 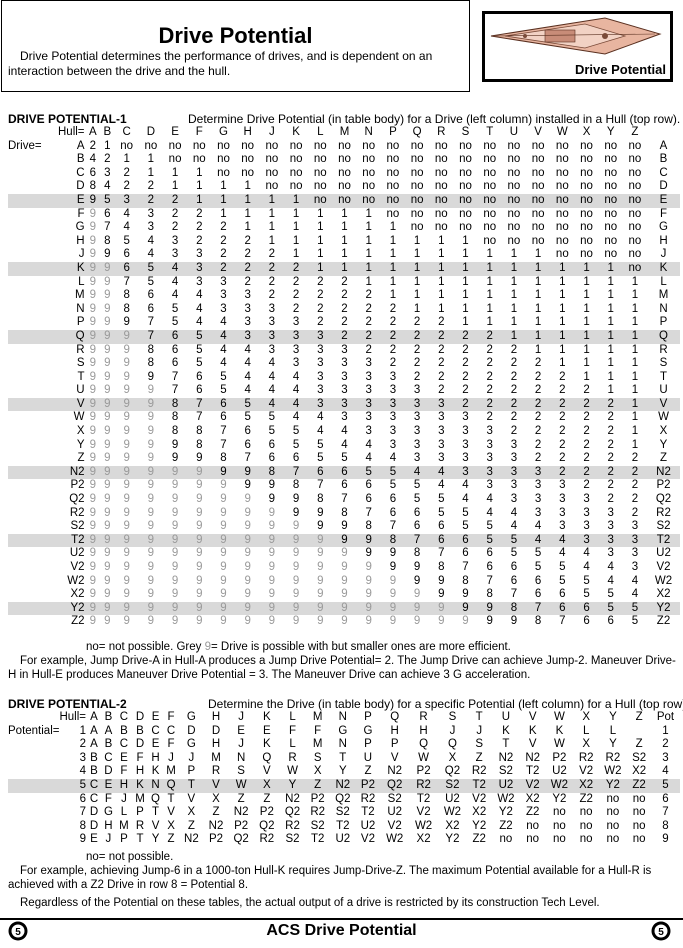 I want to click on potential-row-label: 2, so click(x=83, y=744).